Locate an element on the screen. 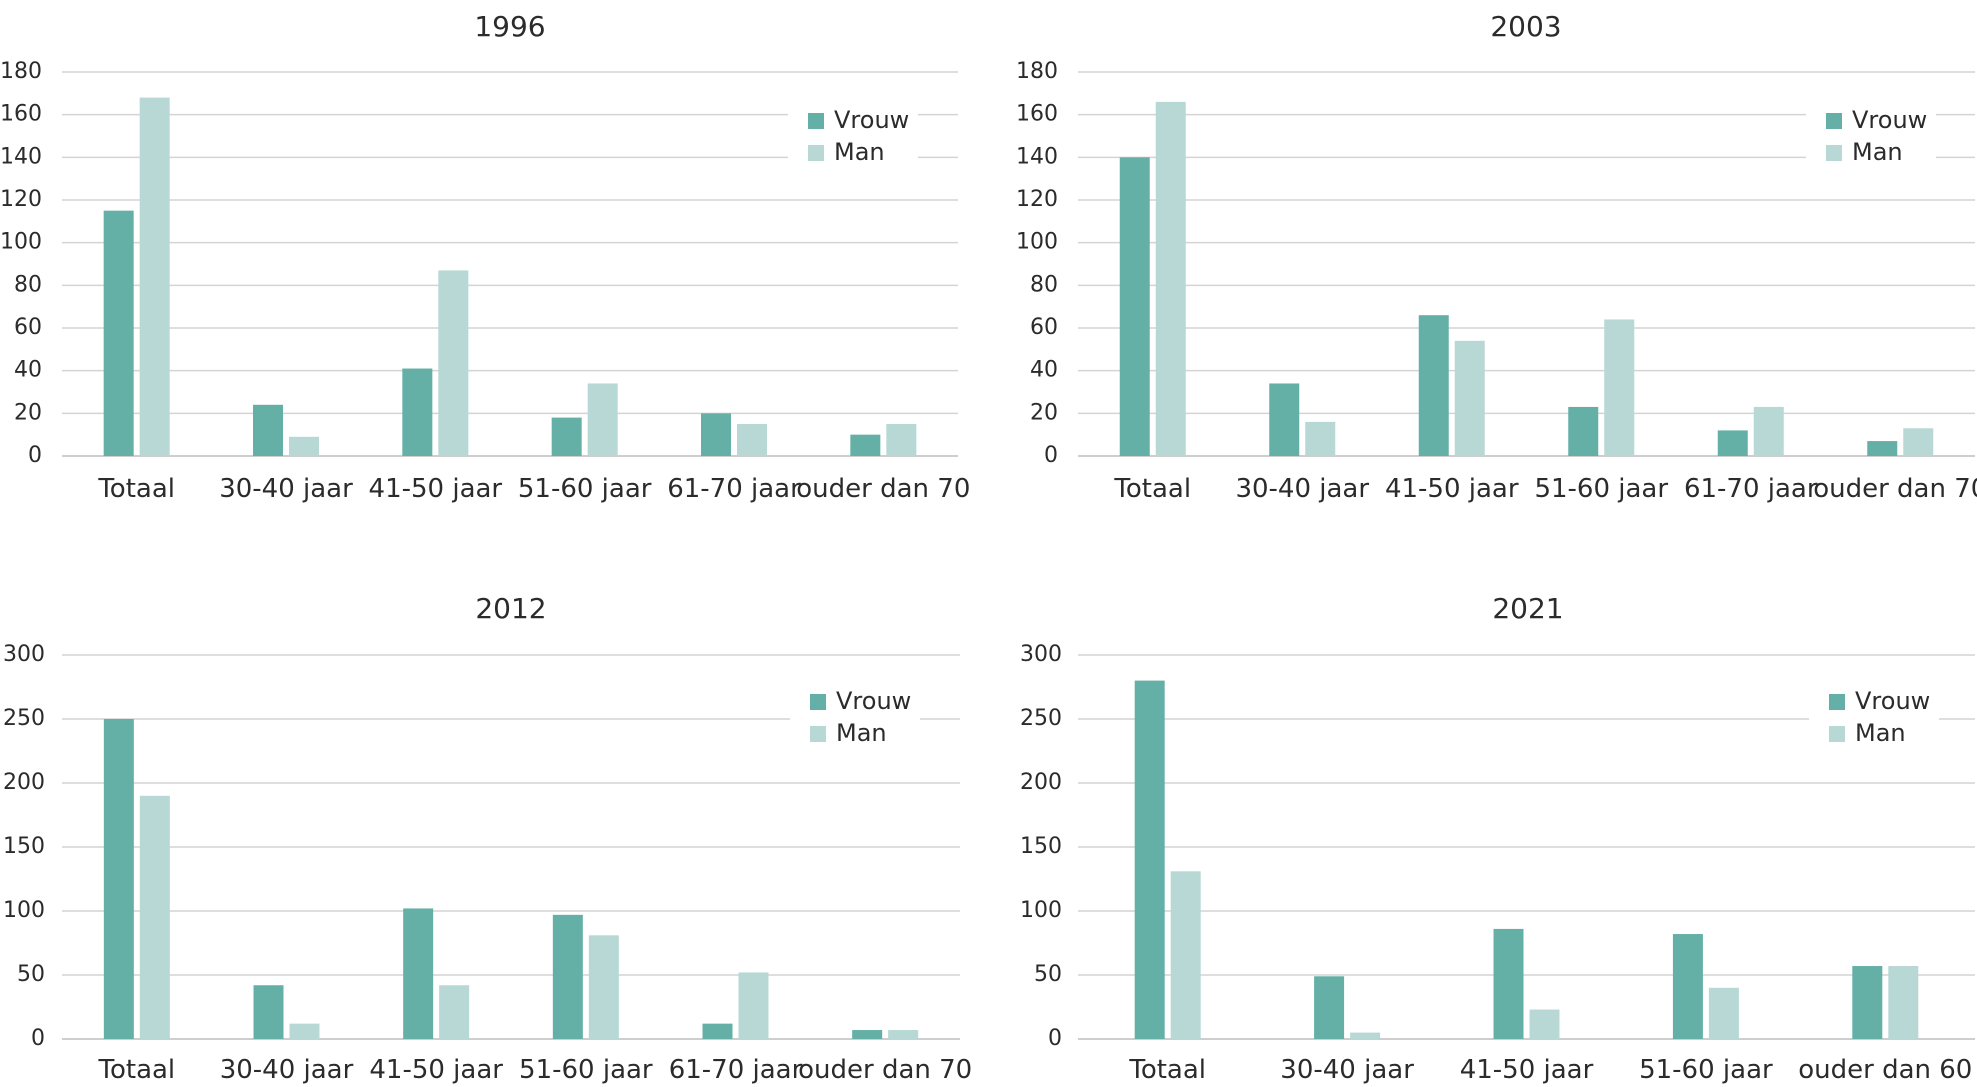 This screenshot has width=1977, height=1087. y-tick-label: 200 is located at coordinates (24, 782).